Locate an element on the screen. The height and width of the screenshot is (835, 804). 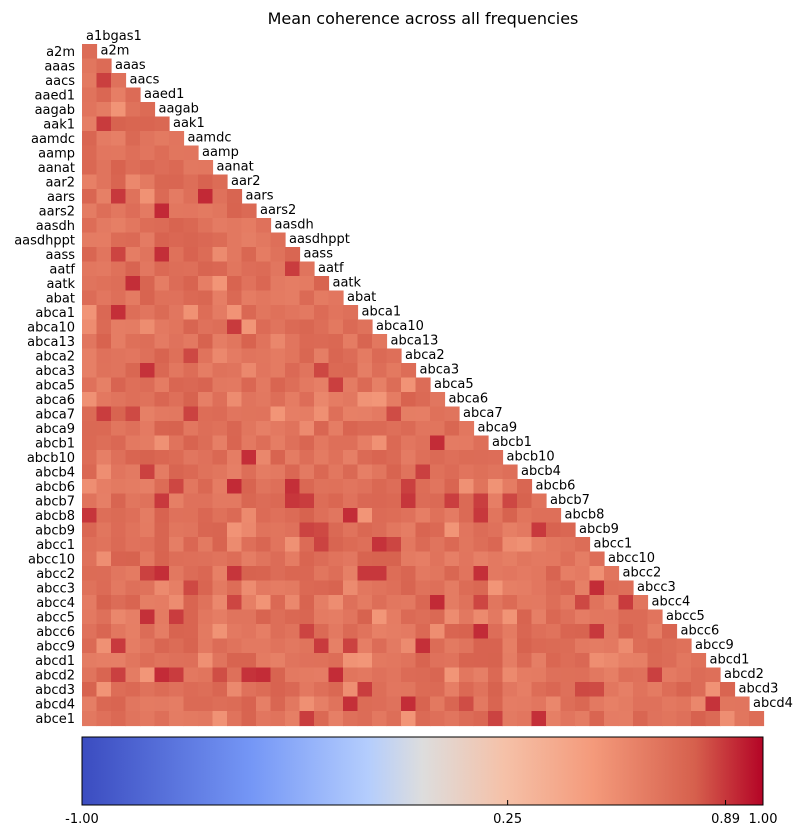
diagonal-label: abcc1 is located at coordinates (613, 544).